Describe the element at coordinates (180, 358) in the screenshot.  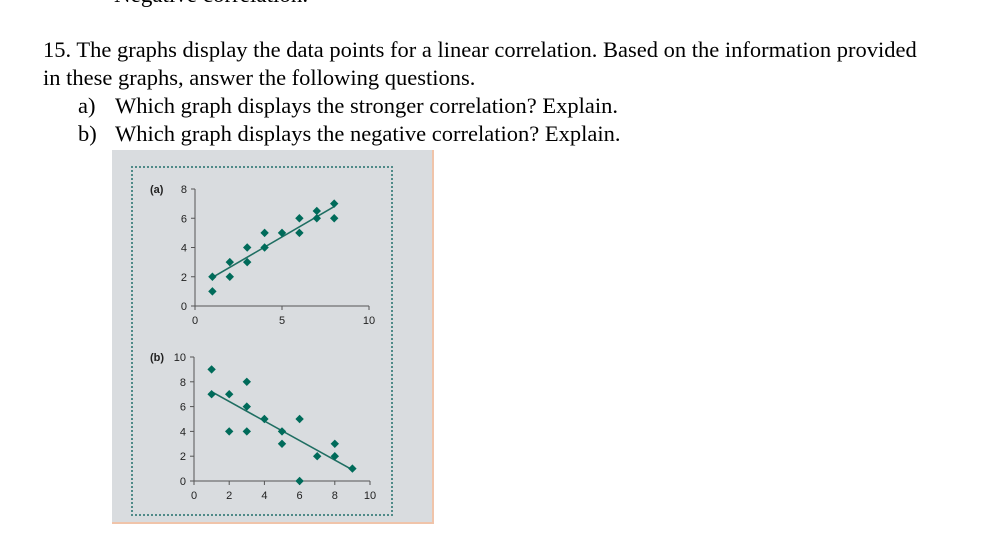
I see `y-tick-label: 10` at that location.